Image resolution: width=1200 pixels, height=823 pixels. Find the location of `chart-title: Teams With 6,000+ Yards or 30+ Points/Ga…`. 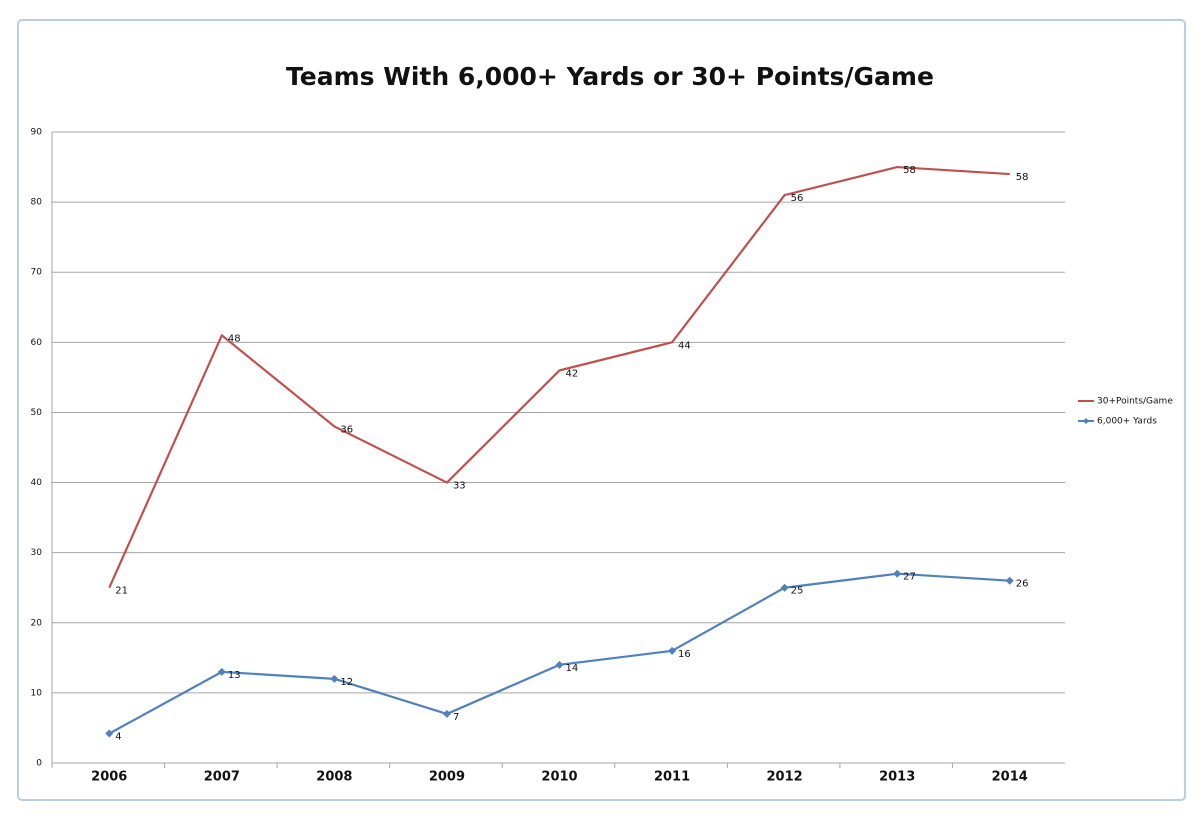

chart-title: Teams With 6,000+ Yards or 30+ Points/Ga… is located at coordinates (610, 76).